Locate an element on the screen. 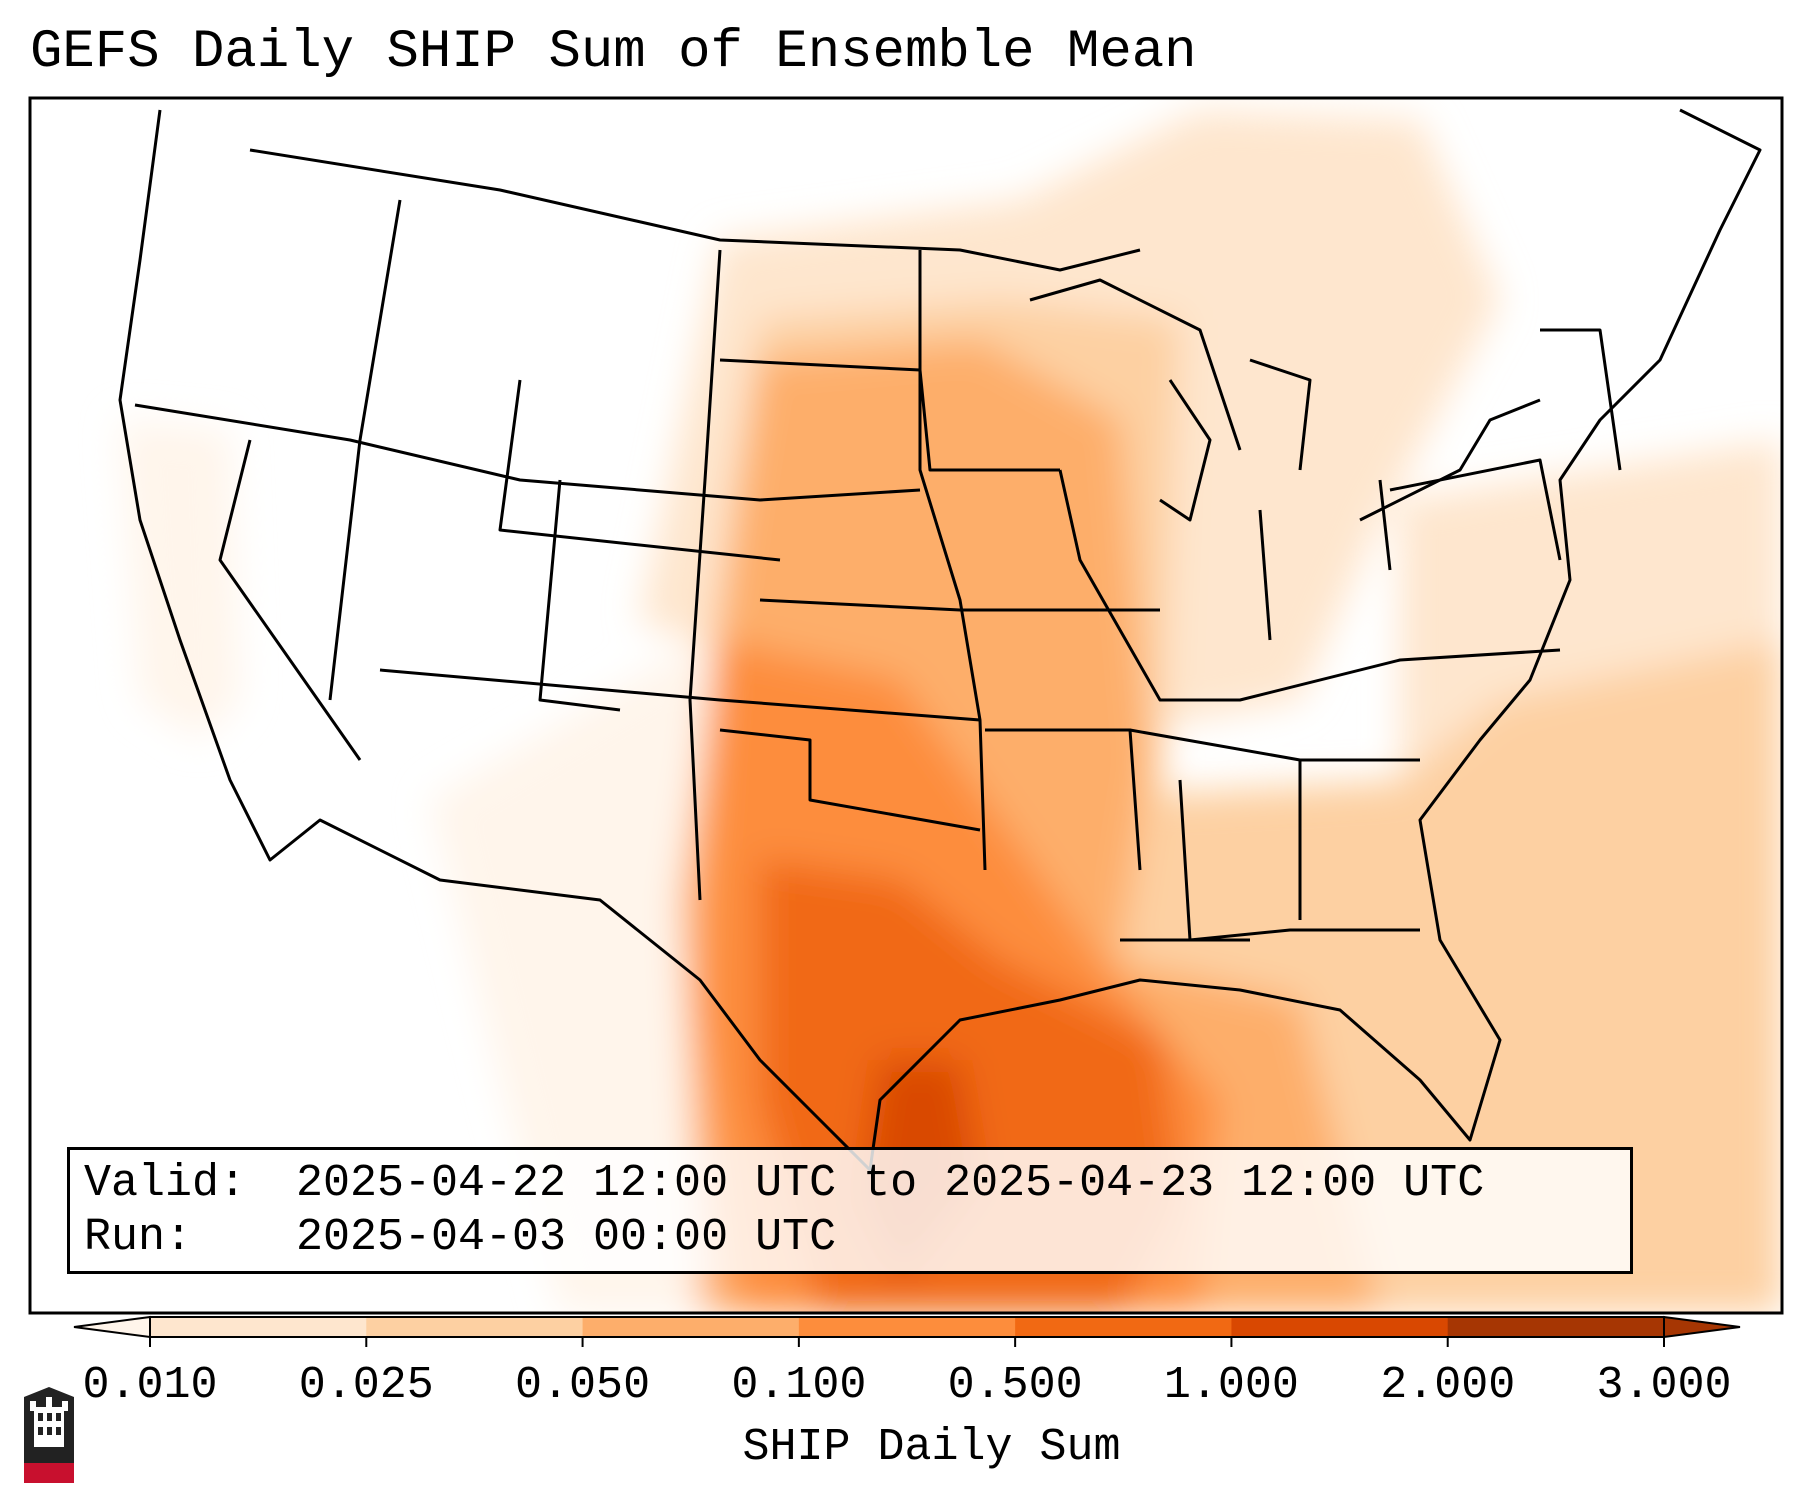  colorbar-extend-high is located at coordinates (1702, 1327).